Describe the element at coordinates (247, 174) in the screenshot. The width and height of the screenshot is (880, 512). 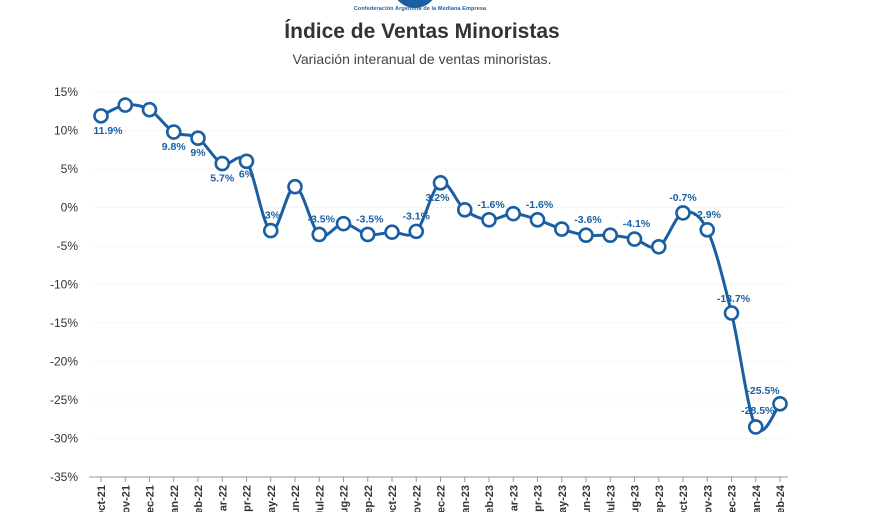
I see `data-label: 6%` at that location.